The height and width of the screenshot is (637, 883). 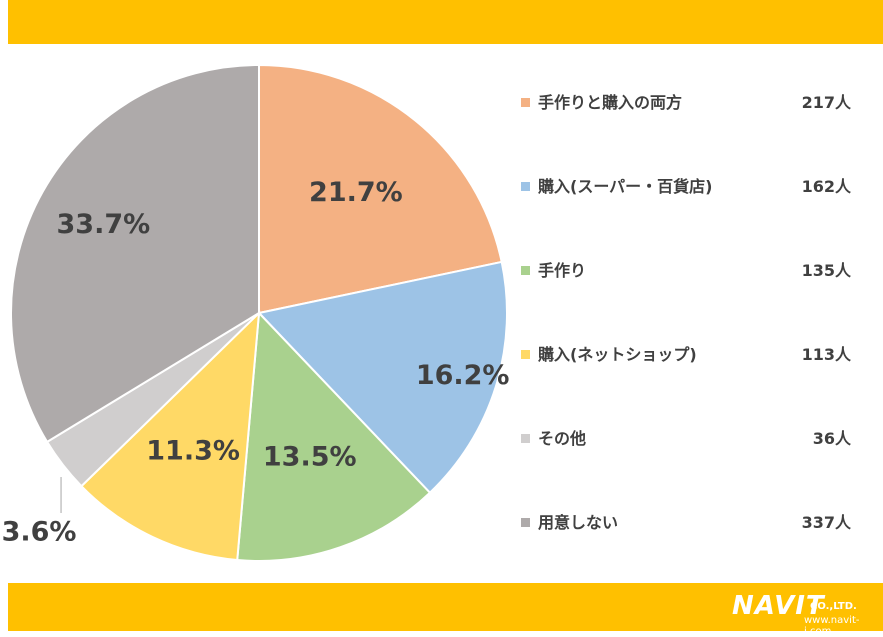 What do you see at coordinates (686, 271) in the screenshot?
I see `legend-item: 手作り 135人` at bounding box center [686, 271].